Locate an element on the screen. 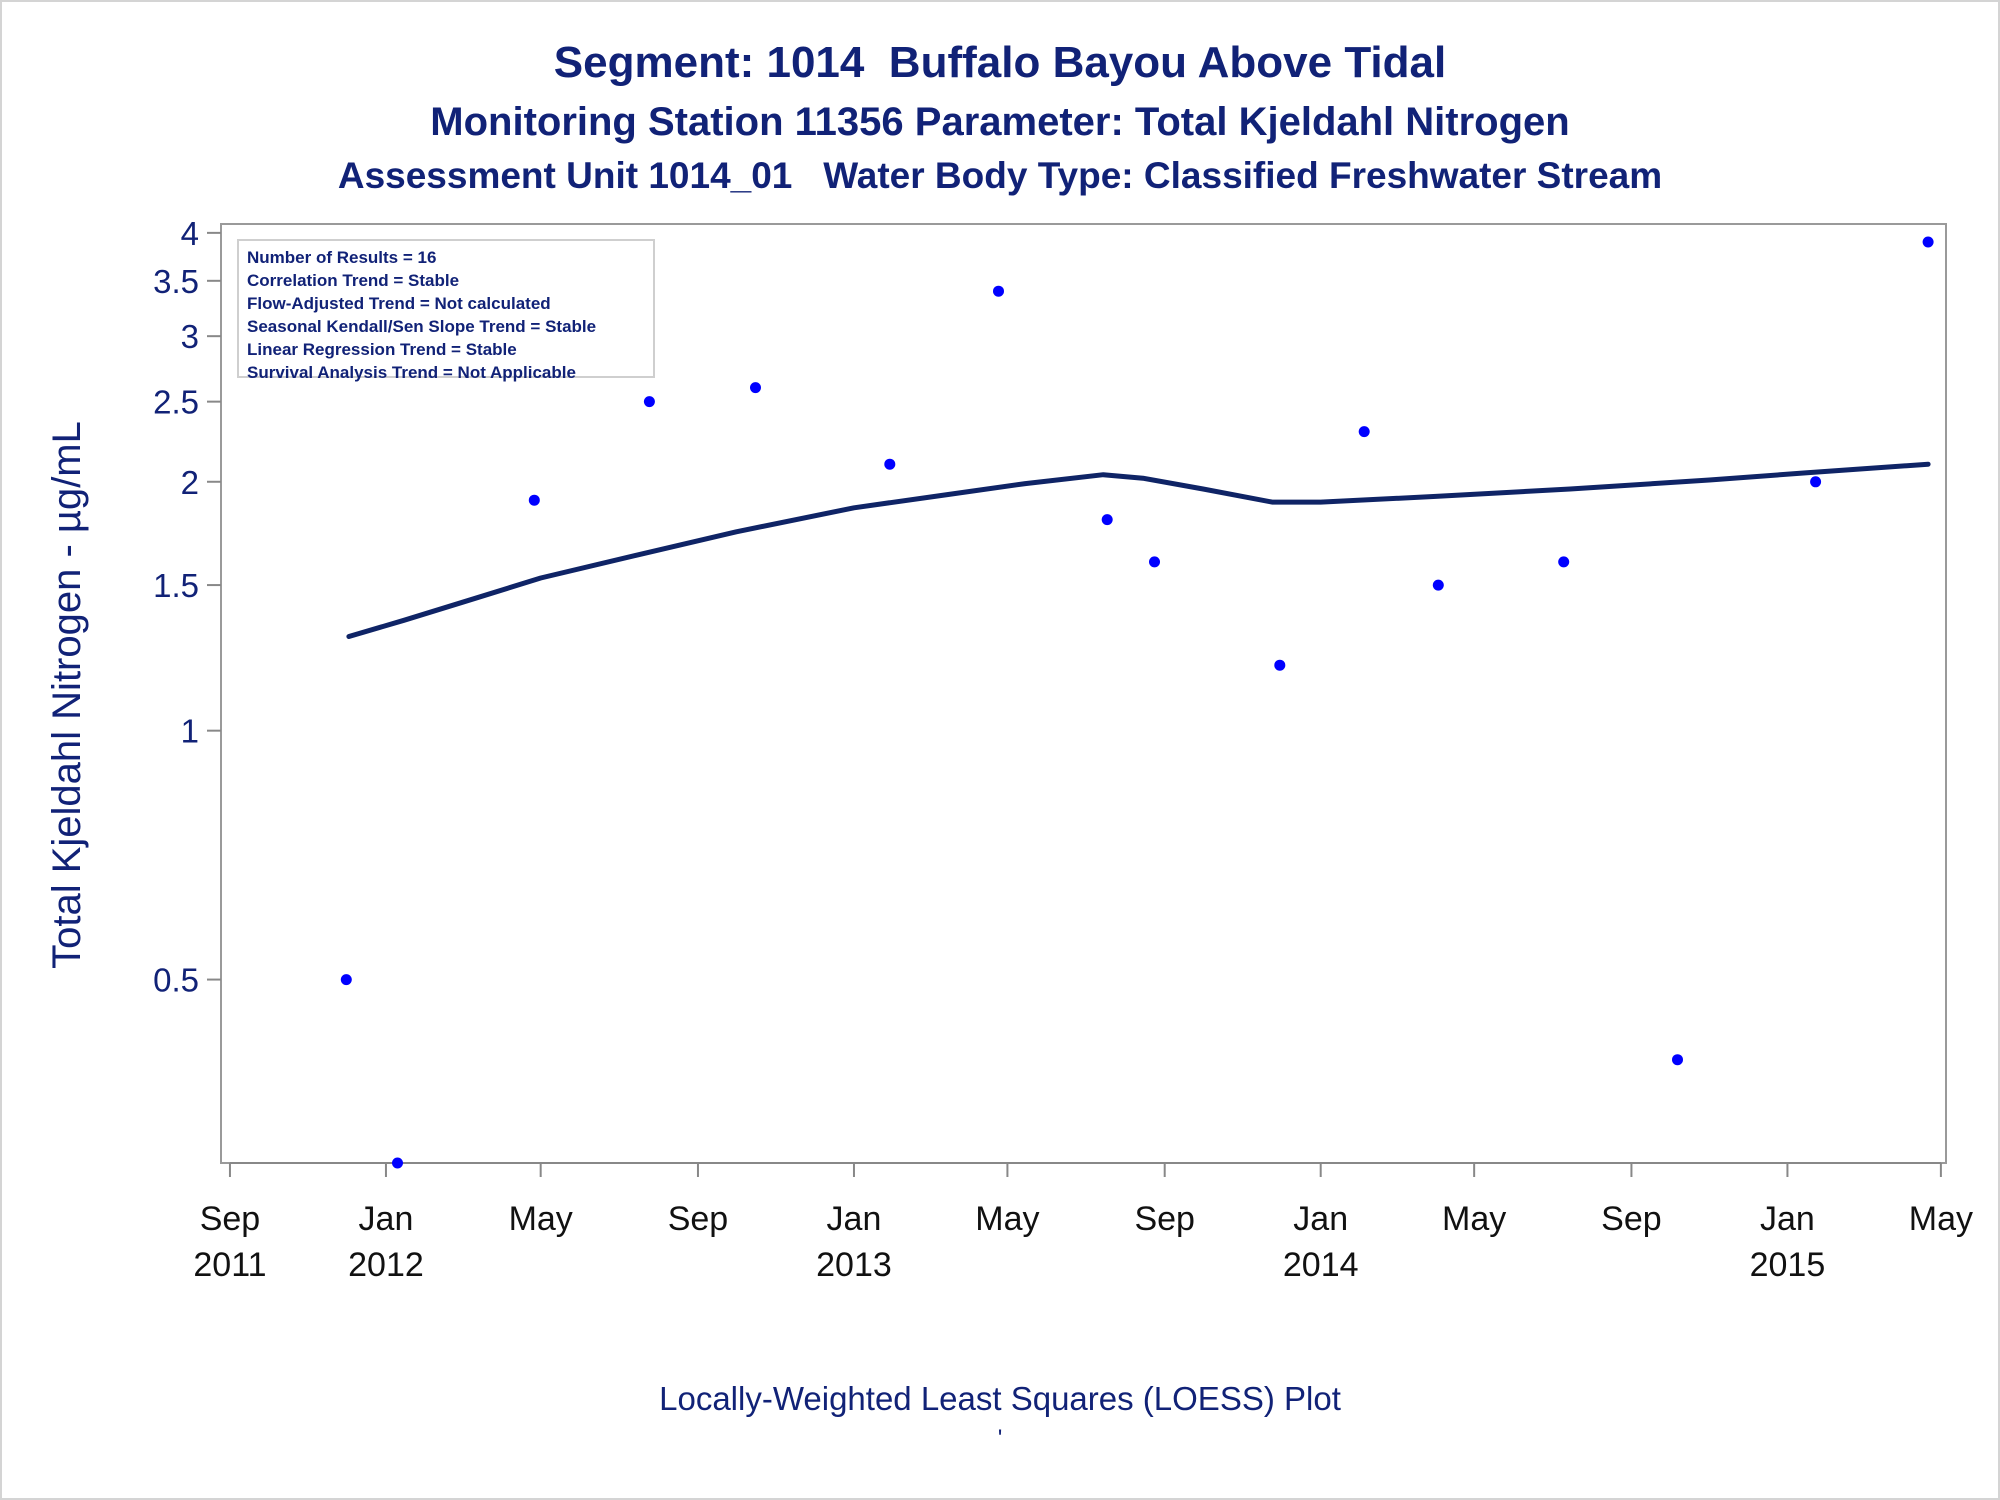 This screenshot has width=2000, height=1500. chart-title: Segment: 1014 Buffalo Bayou Above Tidal is located at coordinates (1000, 62).